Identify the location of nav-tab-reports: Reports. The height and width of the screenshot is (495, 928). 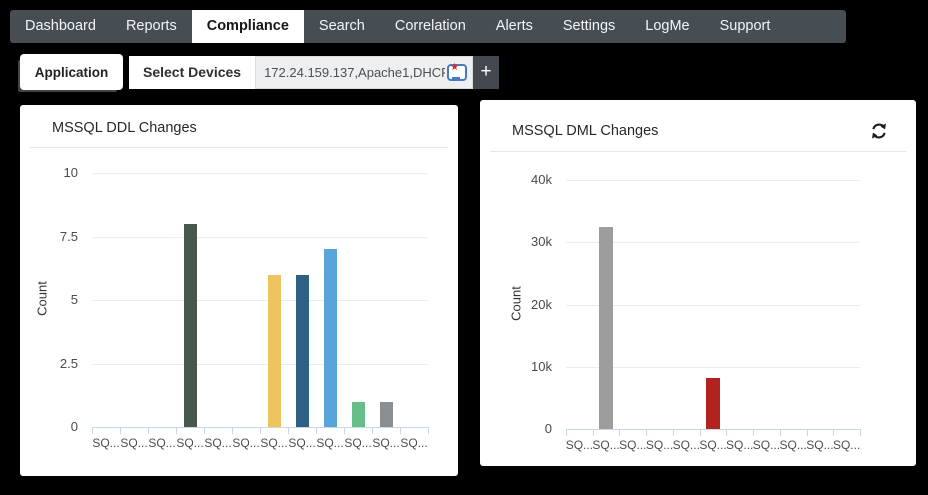
(151, 26).